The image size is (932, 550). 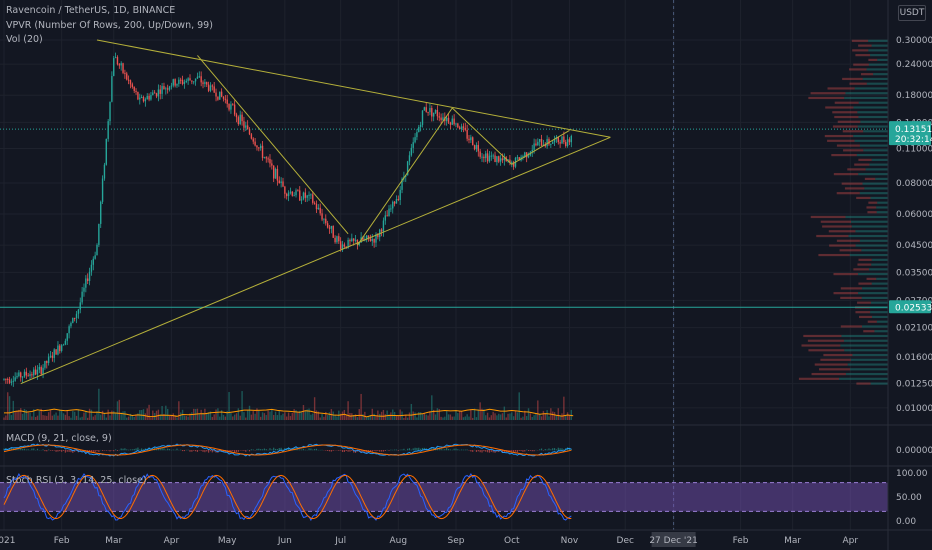 I want to click on upper-trendline, so click(x=353, y=88).